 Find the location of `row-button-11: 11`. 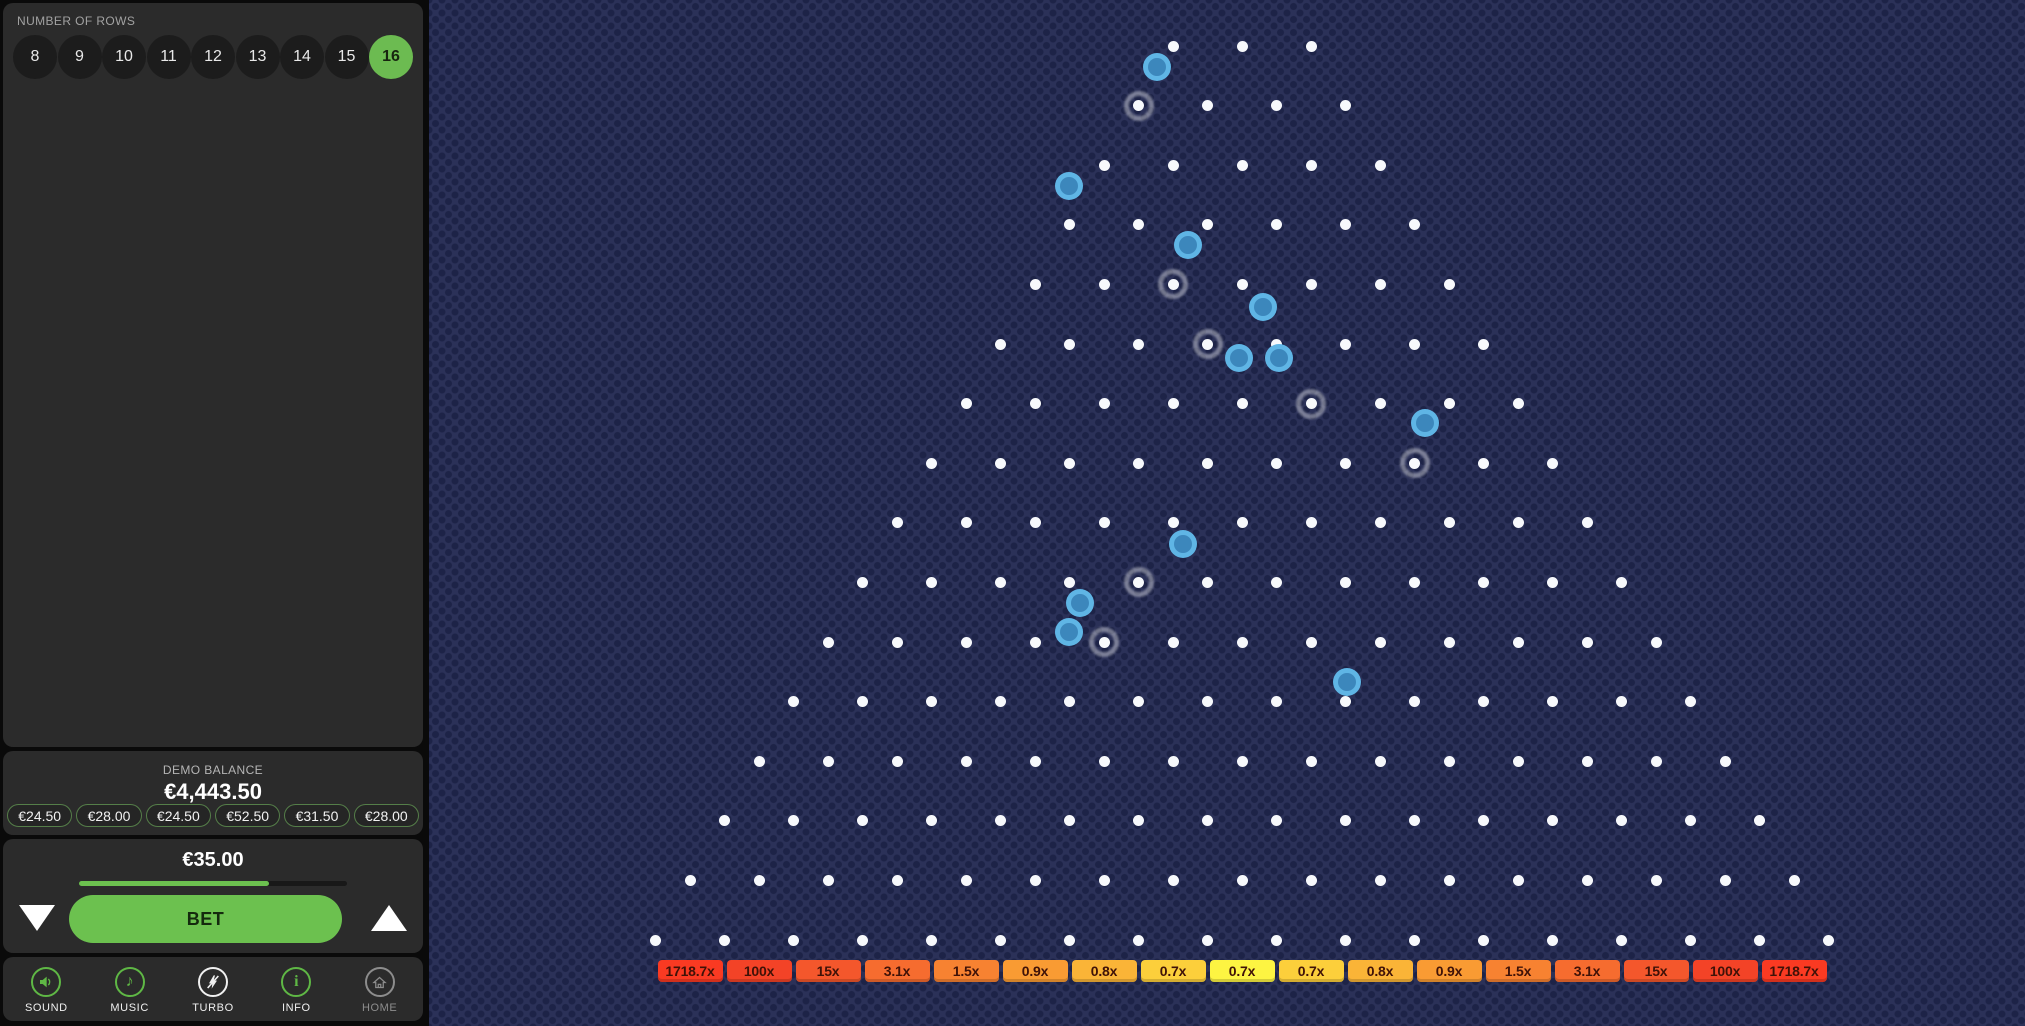

row-button-11: 11 is located at coordinates (168, 57).